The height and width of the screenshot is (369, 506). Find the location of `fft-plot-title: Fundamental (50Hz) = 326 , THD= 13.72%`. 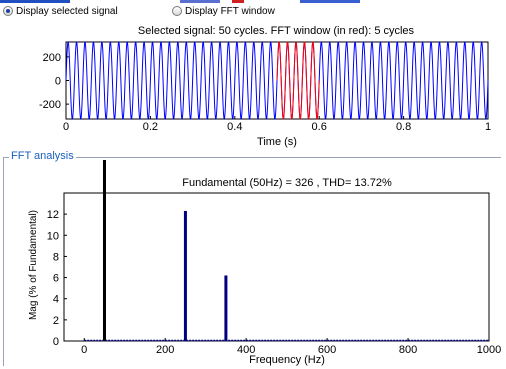

fft-plot-title: Fundamental (50Hz) = 326 , THD= 13.72% is located at coordinates (287, 183).